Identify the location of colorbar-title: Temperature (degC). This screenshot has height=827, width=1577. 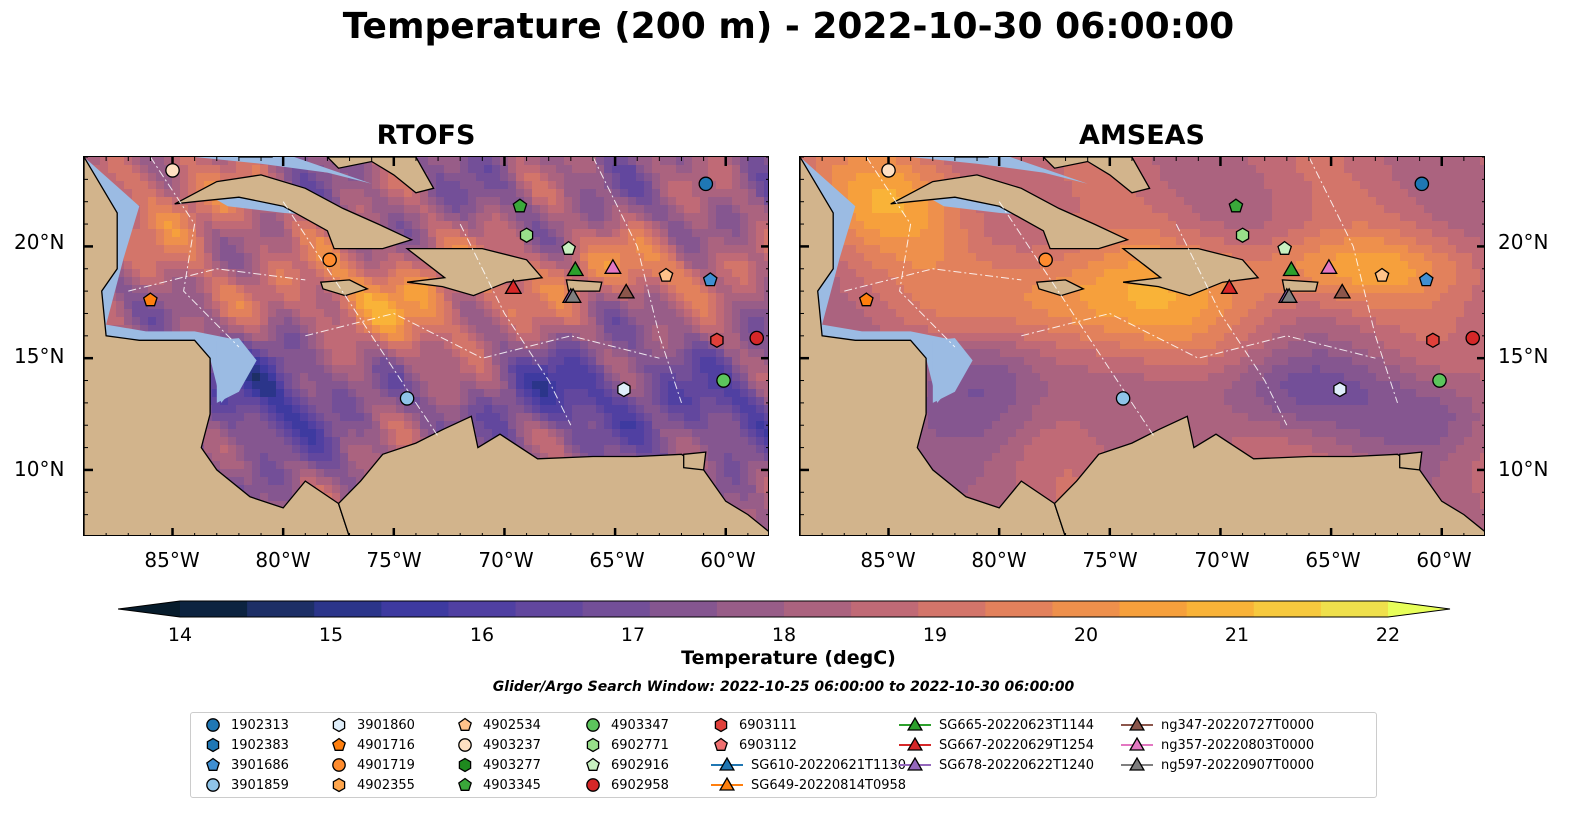
(788, 658).